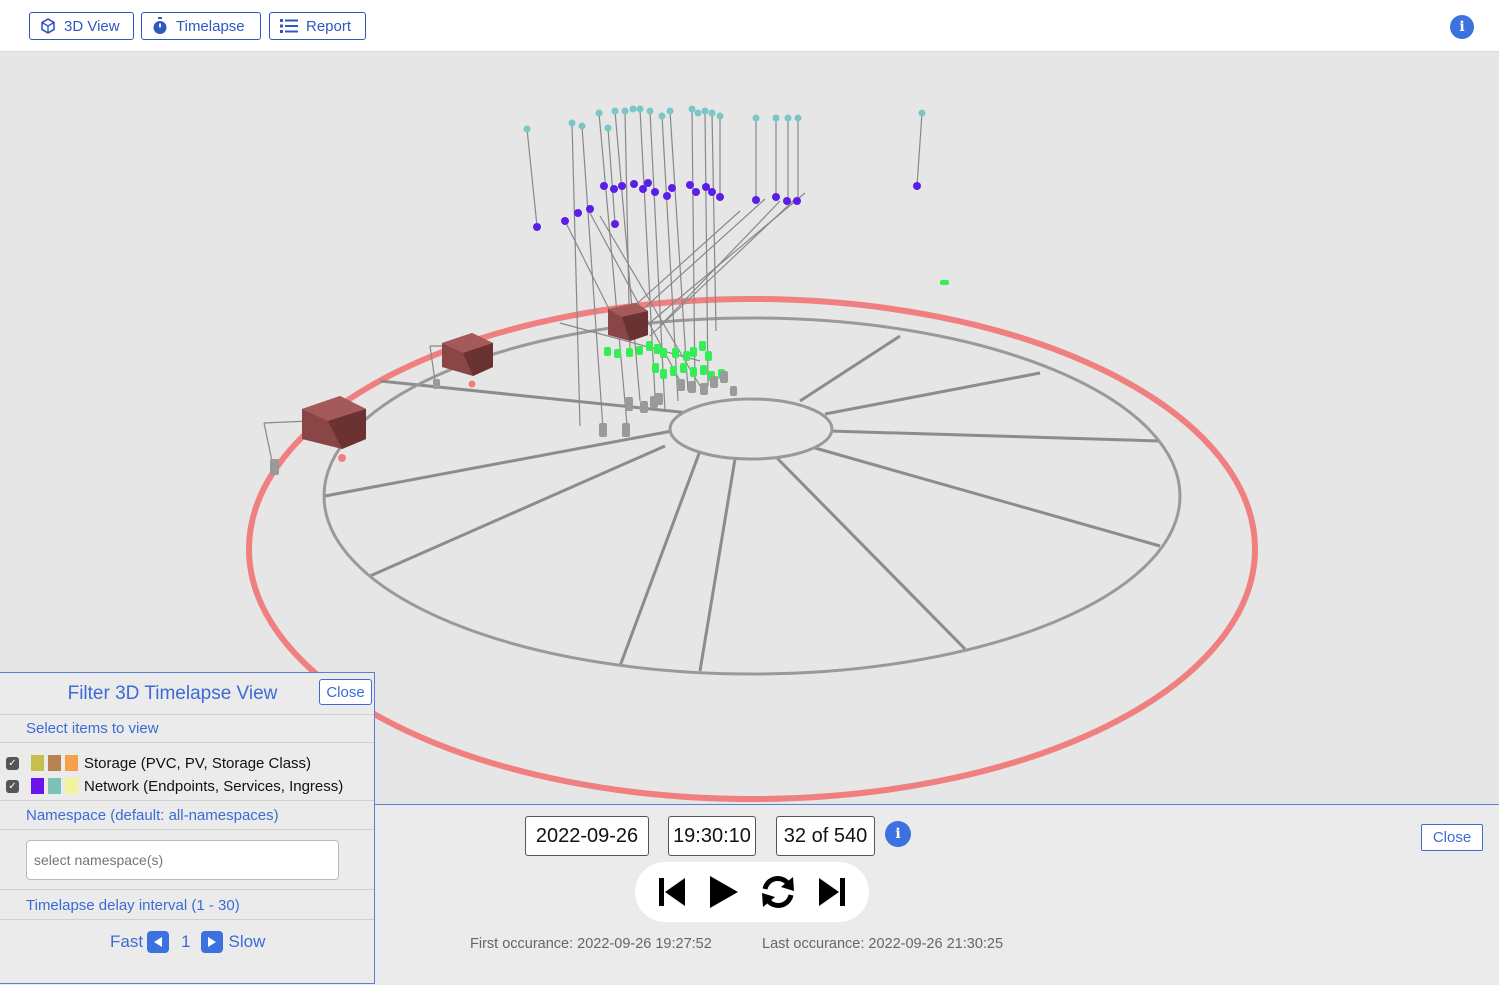 This screenshot has height=985, width=1499. What do you see at coordinates (92, 26) in the screenshot?
I see `3d-view-label: 3D View` at bounding box center [92, 26].